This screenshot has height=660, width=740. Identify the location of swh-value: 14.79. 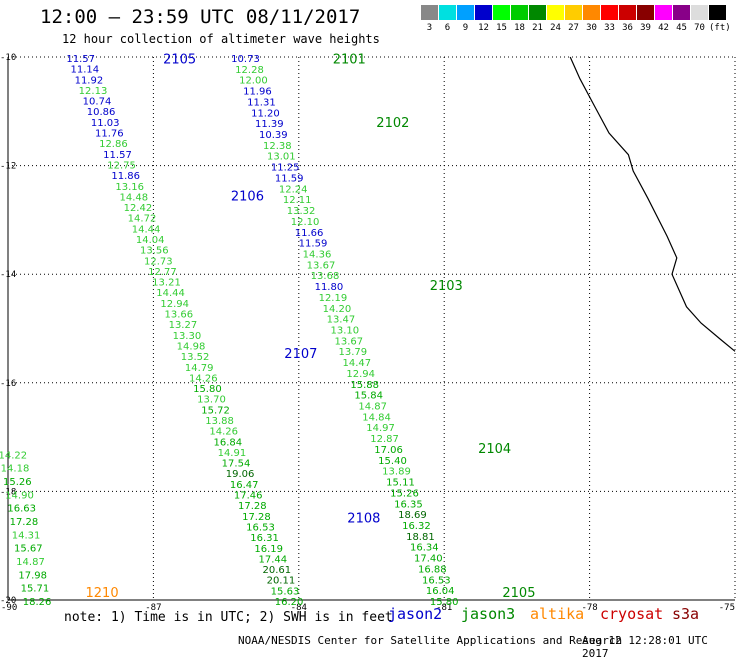
(199, 368).